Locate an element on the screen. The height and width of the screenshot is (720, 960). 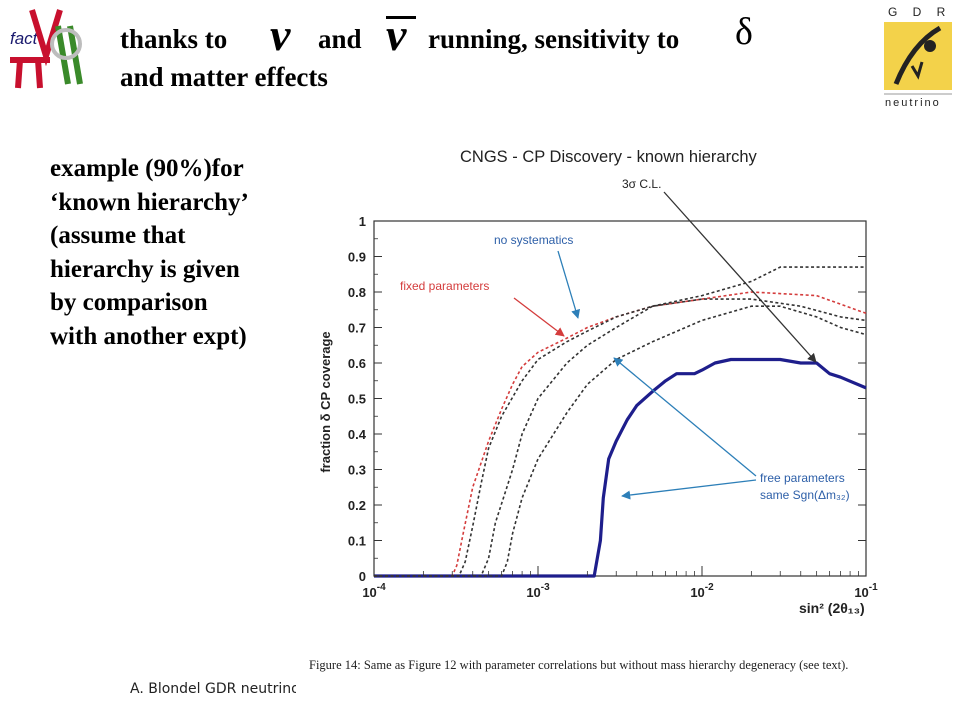
example-line: (assume that is located at coordinates (118, 235).